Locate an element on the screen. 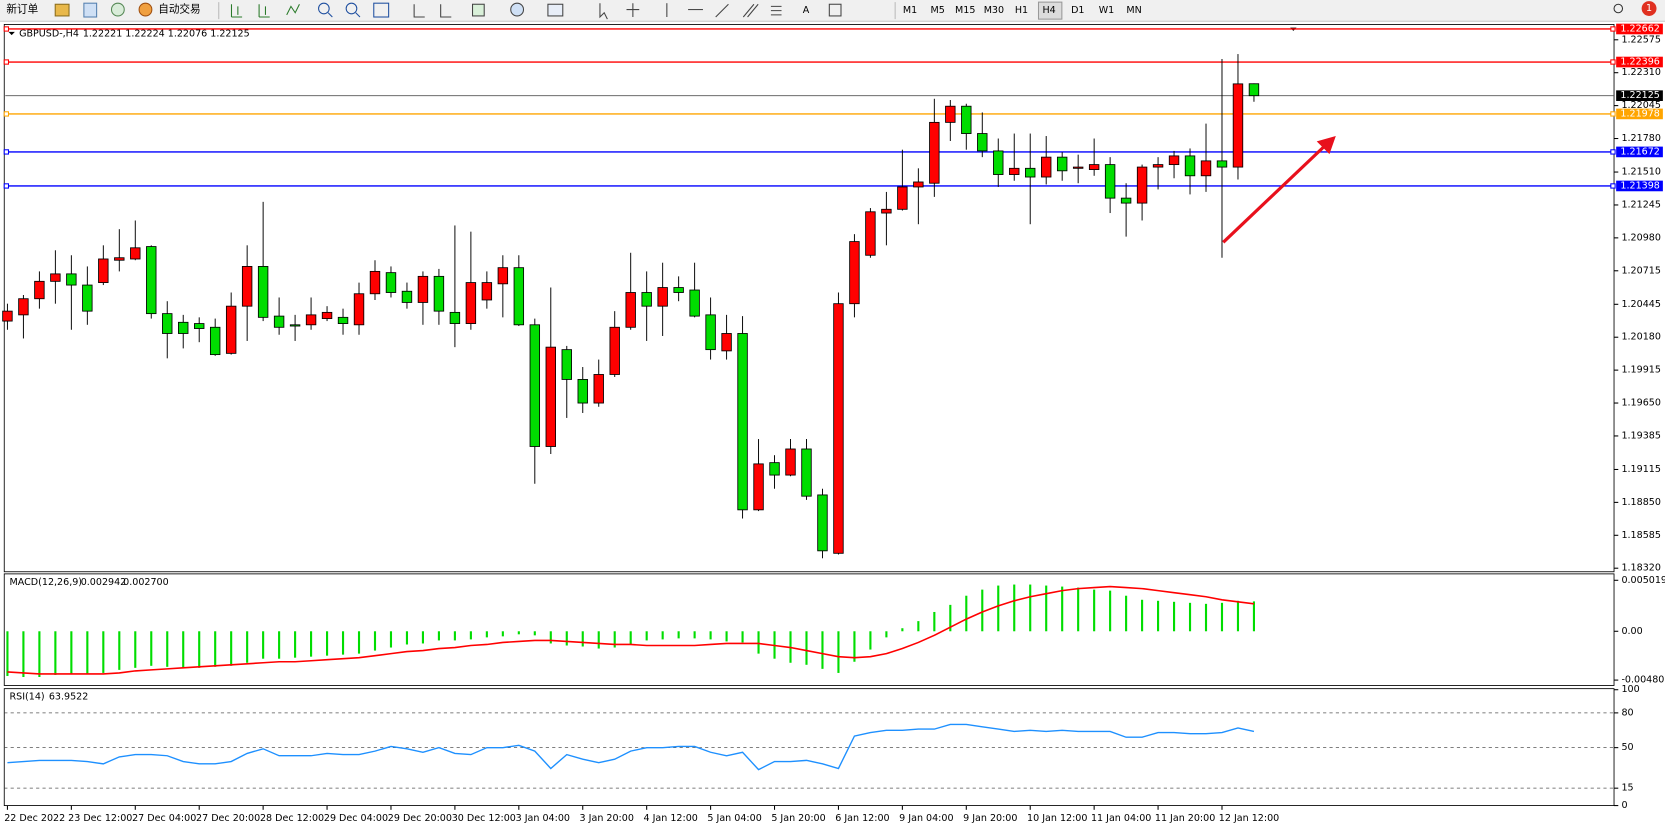 The width and height of the screenshot is (1665, 830). rsi-line is located at coordinates (631, 747).